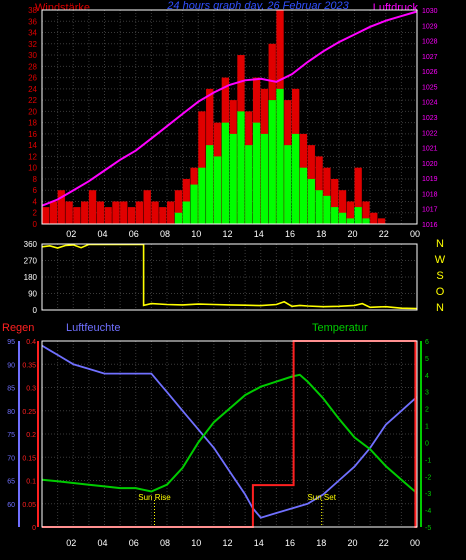  I want to click on right-axis-tick-label: 1027, so click(430, 57).